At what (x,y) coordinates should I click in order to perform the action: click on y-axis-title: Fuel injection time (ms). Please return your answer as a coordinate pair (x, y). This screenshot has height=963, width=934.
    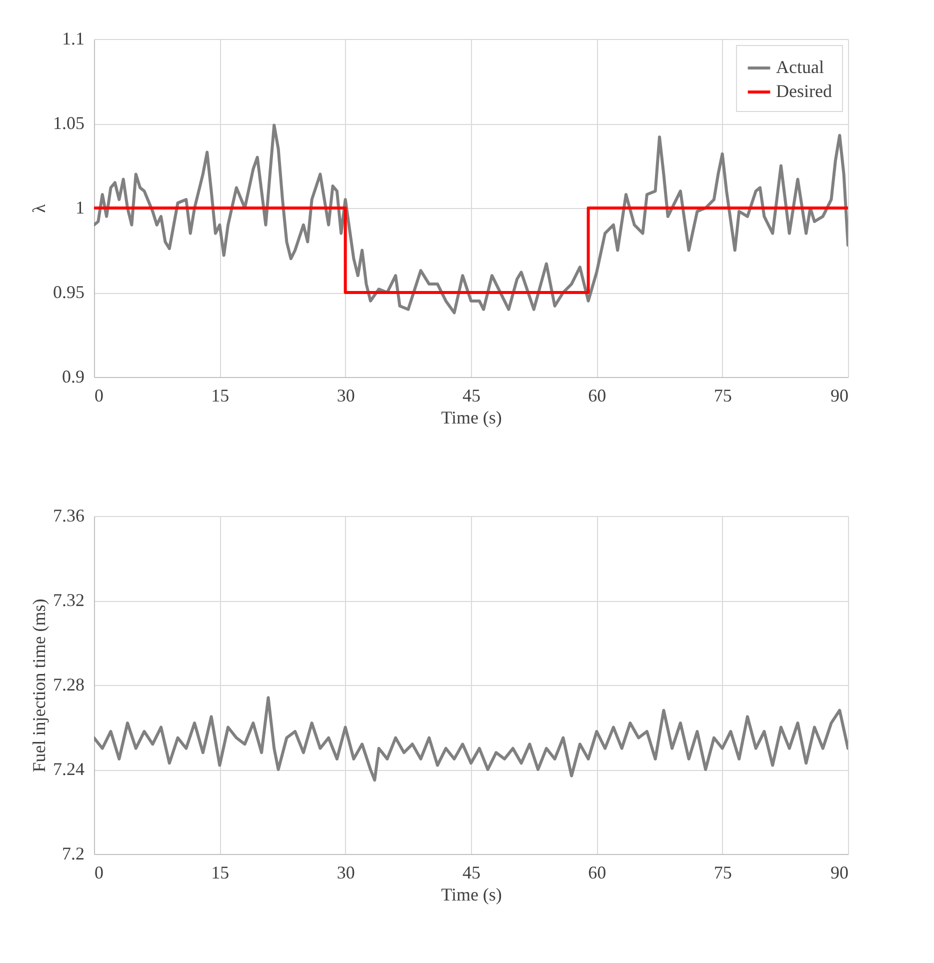
    Looking at the image, I should click on (39, 685).